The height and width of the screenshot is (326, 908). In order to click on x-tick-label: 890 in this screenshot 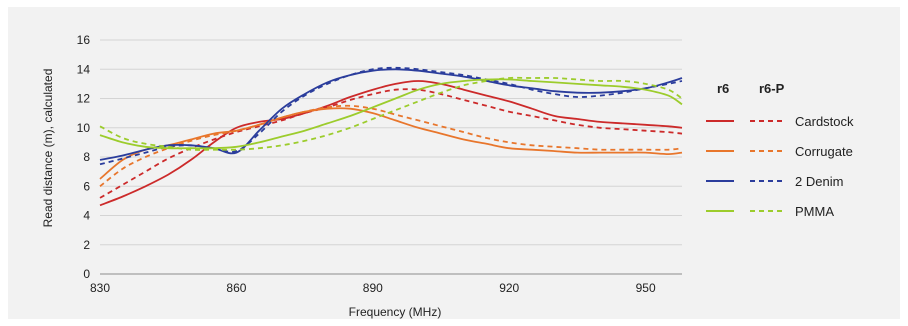, I will do `click(373, 288)`.